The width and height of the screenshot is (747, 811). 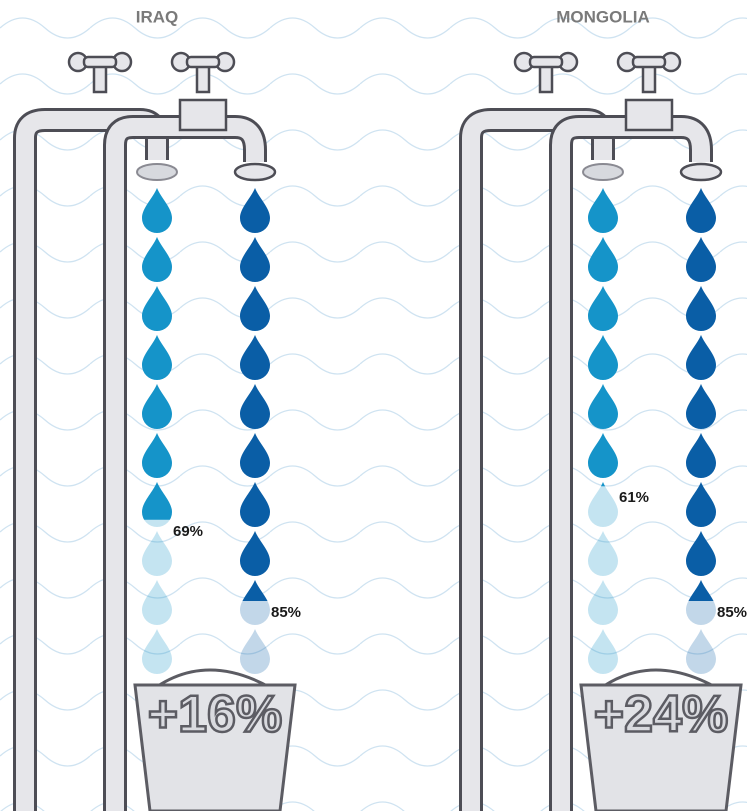 What do you see at coordinates (634, 497) in the screenshot?
I see `value-label: 61%` at bounding box center [634, 497].